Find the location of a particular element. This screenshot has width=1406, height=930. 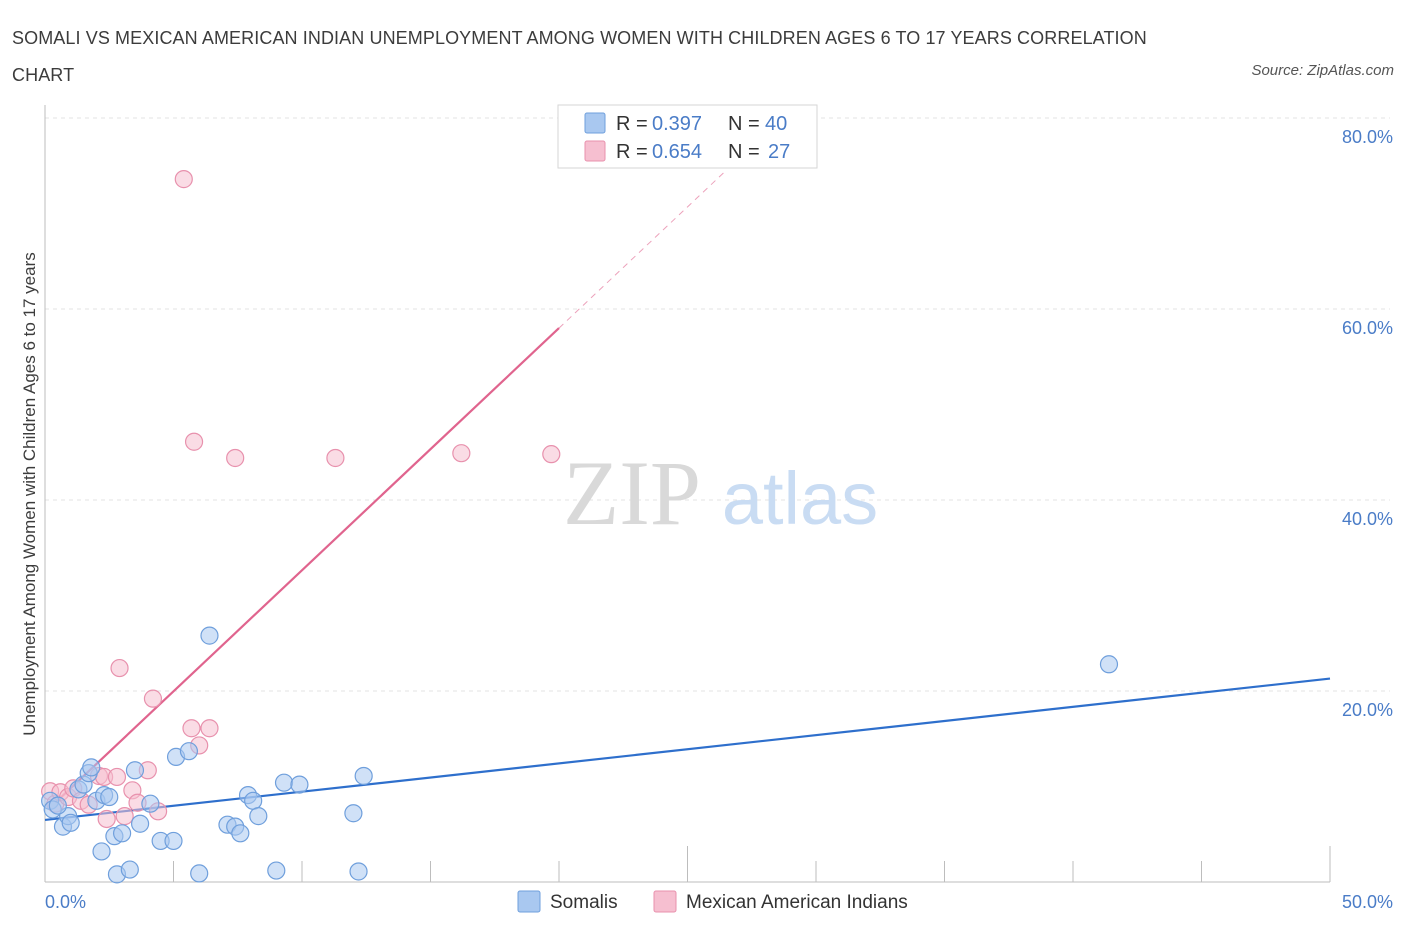

legend-bottom: Somalis Mexican American Indians is located at coordinates (712, 901).